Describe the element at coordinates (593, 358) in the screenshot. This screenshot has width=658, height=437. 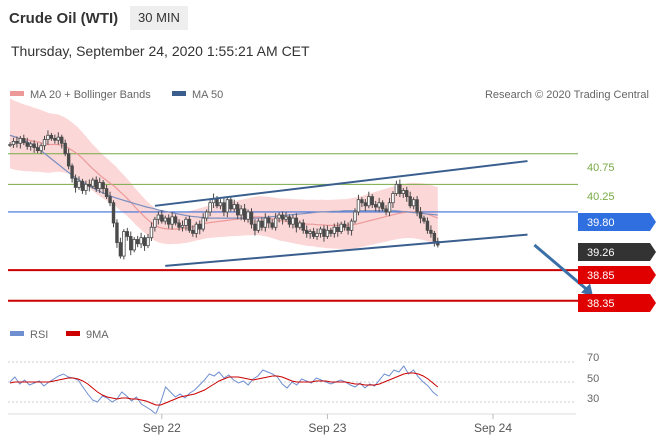
I see `rsi-level-70: 70` at that location.